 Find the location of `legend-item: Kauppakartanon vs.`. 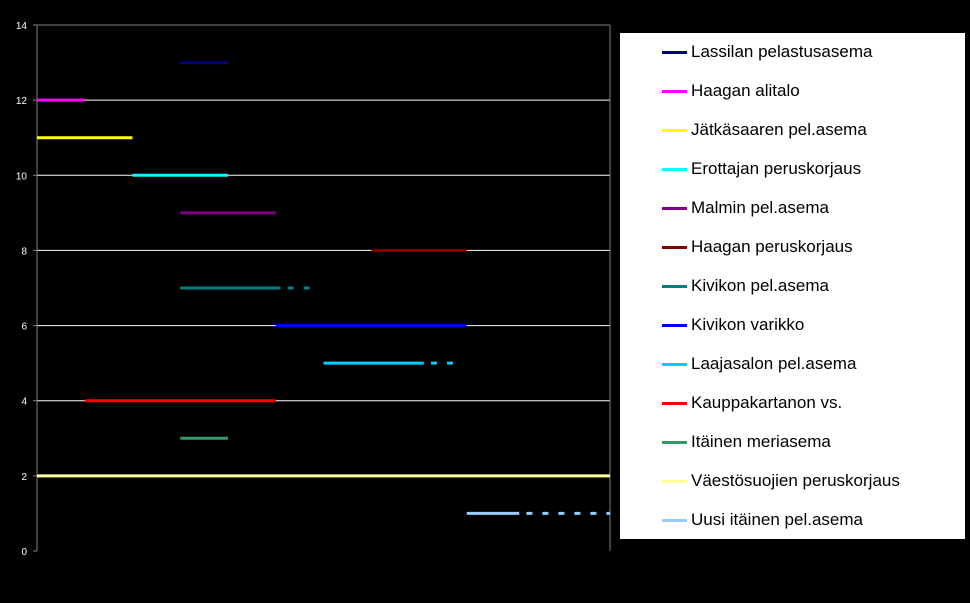

legend-item: Kauppakartanon vs. is located at coordinates (792, 403).